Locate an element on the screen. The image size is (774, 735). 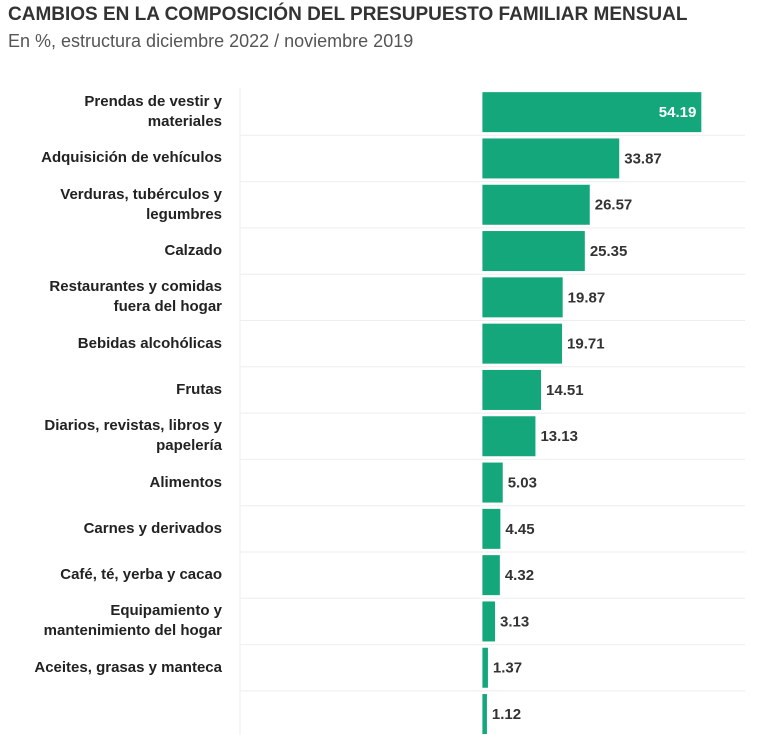
category-label: Verduras, tubérculos y legumbres is located at coordinates (141, 204).